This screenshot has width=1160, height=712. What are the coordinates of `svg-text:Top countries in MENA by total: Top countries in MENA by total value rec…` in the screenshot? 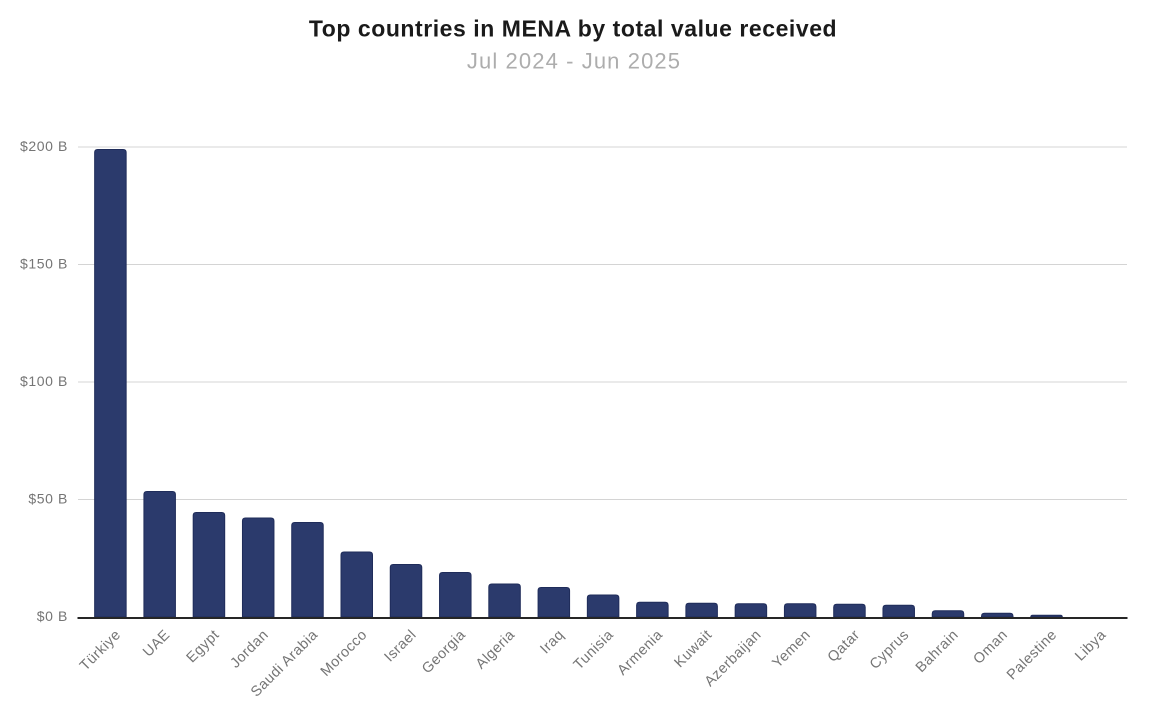 It's located at (573, 29).